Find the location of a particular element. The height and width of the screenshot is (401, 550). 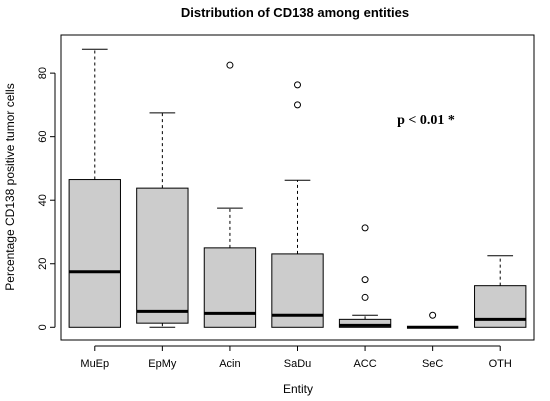

box-sec is located at coordinates (432, 320).